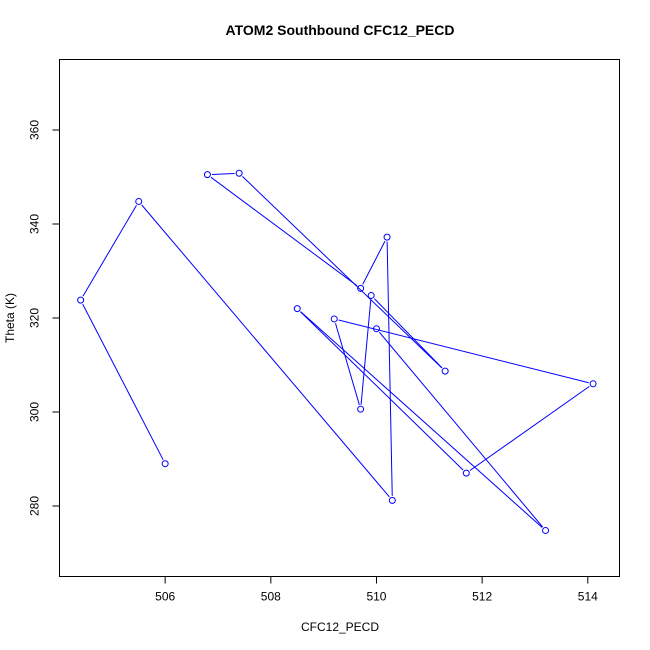  What do you see at coordinates (10, 318) in the screenshot?
I see `y-axis-label: Theta (K)` at bounding box center [10, 318].